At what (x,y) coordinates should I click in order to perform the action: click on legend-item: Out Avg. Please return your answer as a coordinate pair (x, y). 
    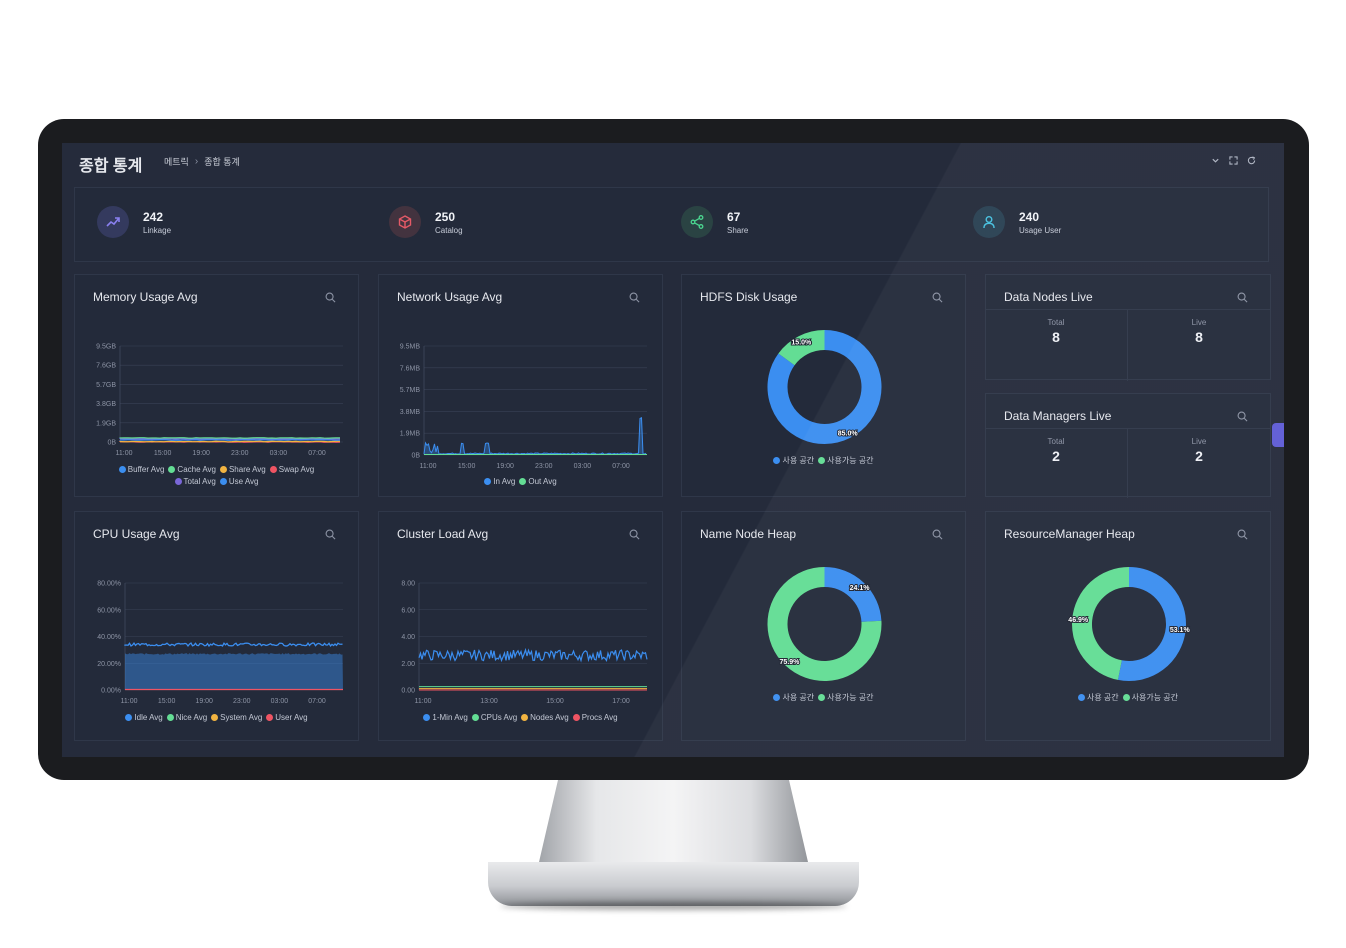
    Looking at the image, I should click on (538, 482).